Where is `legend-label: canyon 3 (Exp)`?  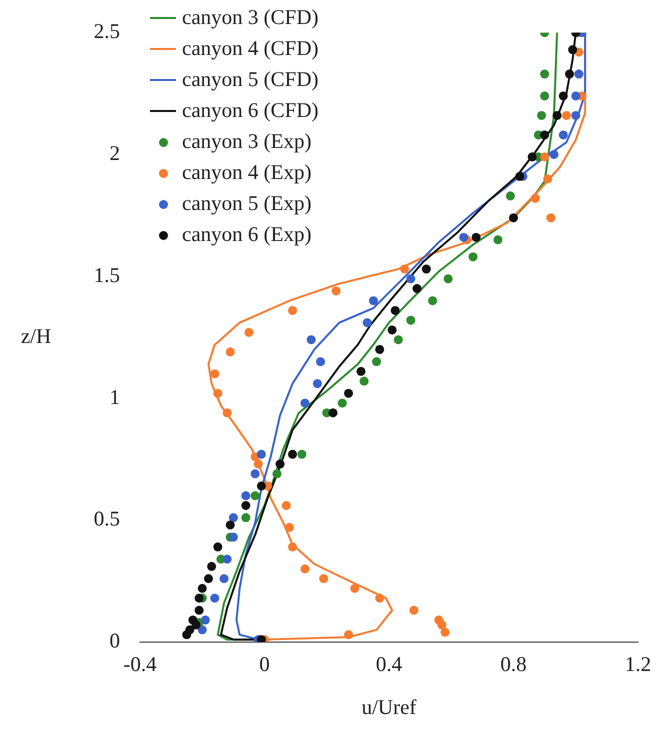
legend-label: canyon 3 (Exp) is located at coordinates (247, 141).